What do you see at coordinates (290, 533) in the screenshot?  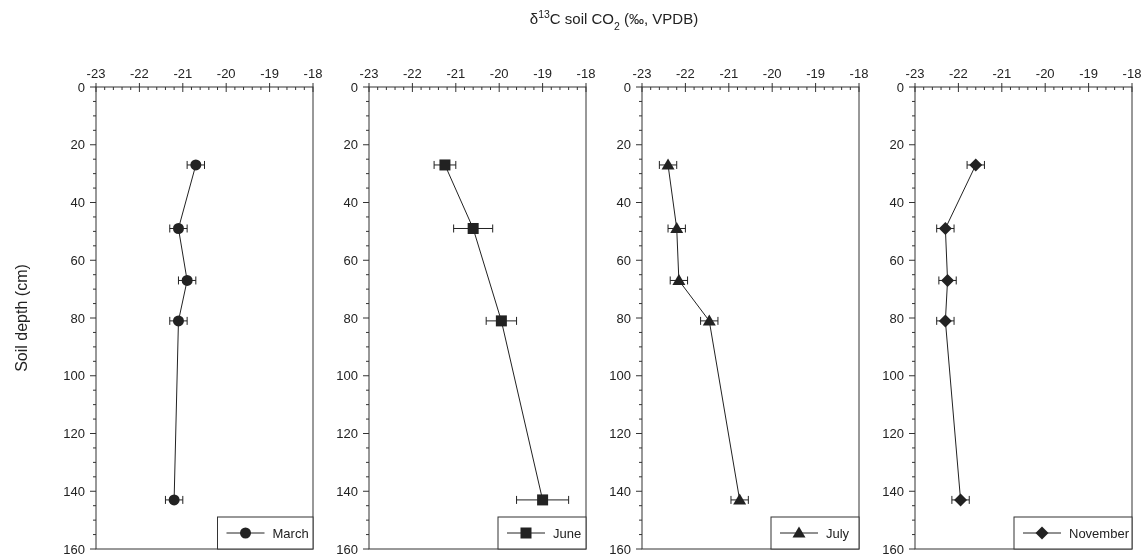 I see `legend-label: March` at bounding box center [290, 533].